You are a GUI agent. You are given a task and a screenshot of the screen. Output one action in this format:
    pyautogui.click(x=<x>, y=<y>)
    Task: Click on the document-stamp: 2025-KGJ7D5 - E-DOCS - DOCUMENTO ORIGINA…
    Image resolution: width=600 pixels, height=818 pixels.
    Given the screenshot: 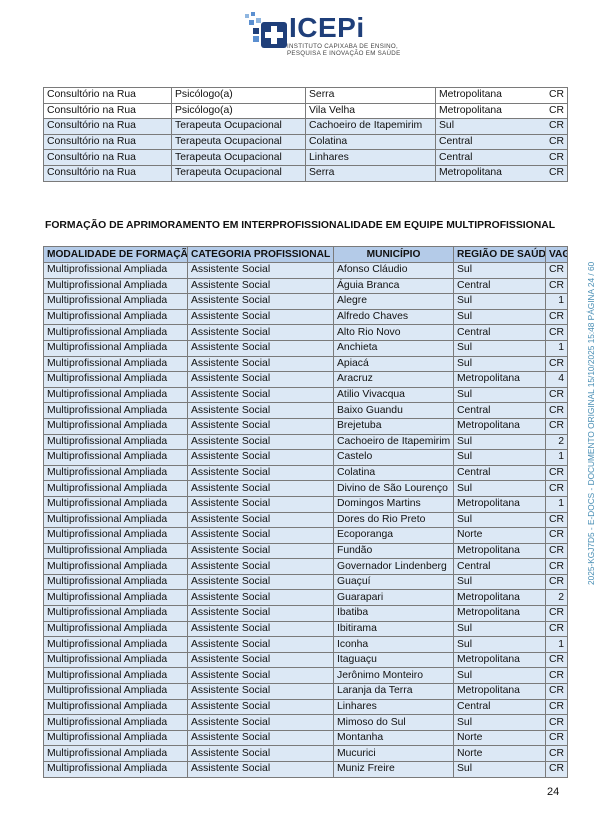 What is the action you would take?
    pyautogui.click(x=591, y=423)
    